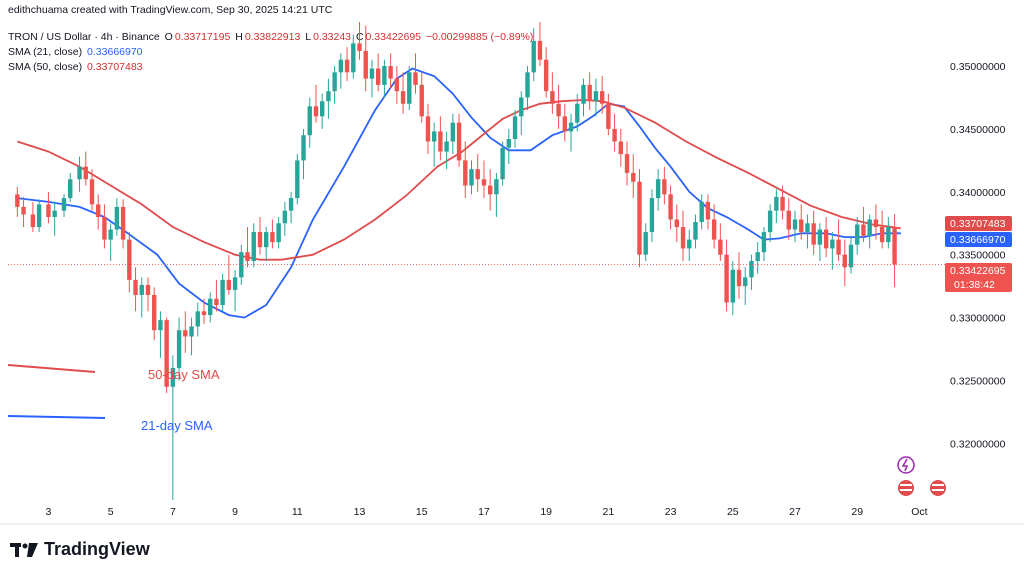 Image resolution: width=1024 pixels, height=577 pixels. Describe the element at coordinates (84, 37) in the screenshot. I see `symbol-title: TRON / US Dollar · 4h · Binance` at that location.